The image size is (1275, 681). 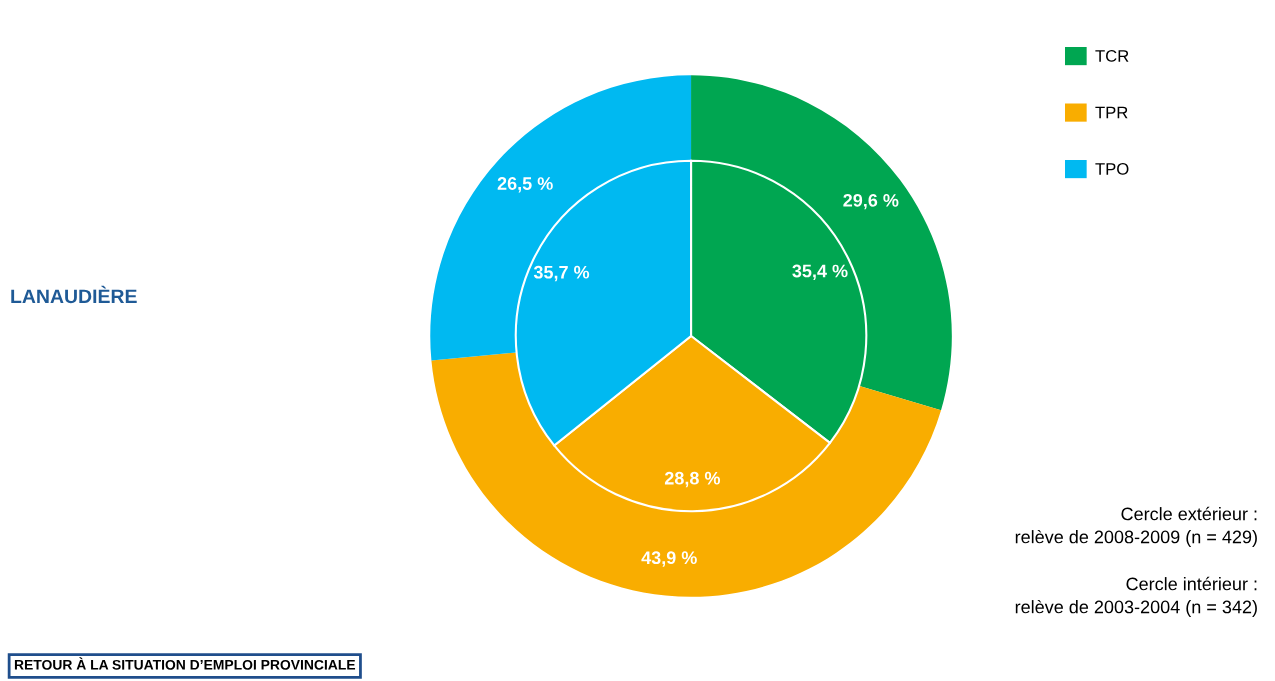 I want to click on text: Cercle extérieur : relève de 2008-2009 (n = 429), so click(x=1136, y=526).